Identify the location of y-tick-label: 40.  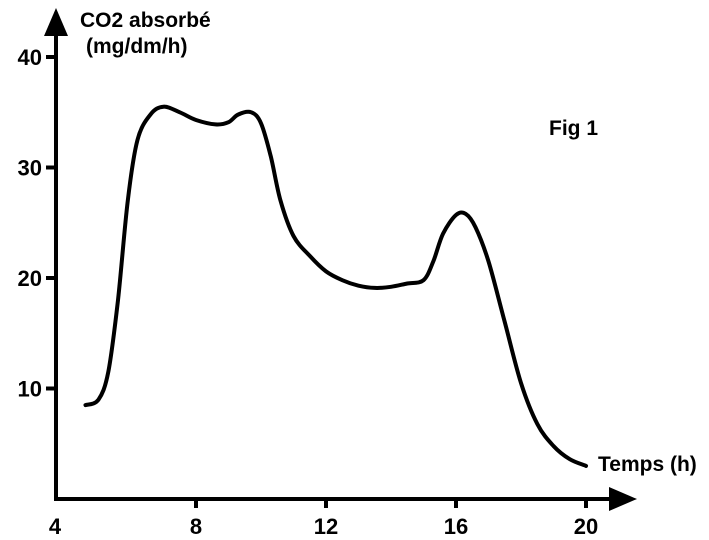
(30, 57).